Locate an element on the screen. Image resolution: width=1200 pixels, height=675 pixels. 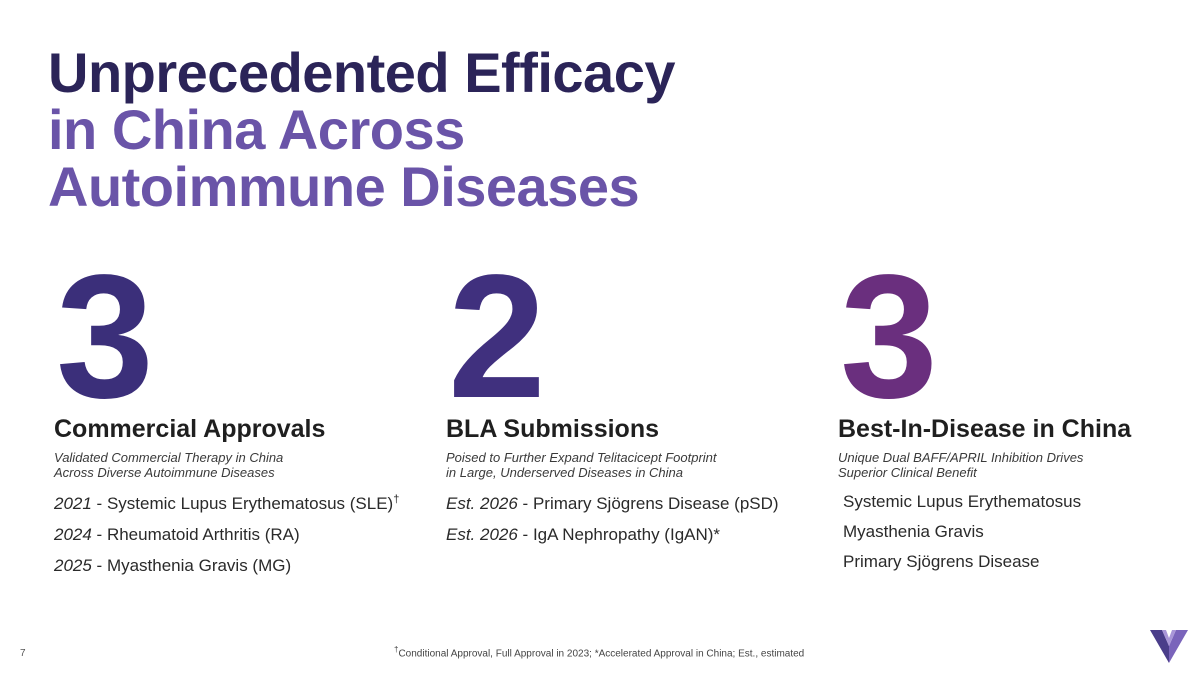
list-item: Myasthenia Gravis is located at coordinates (913, 531).